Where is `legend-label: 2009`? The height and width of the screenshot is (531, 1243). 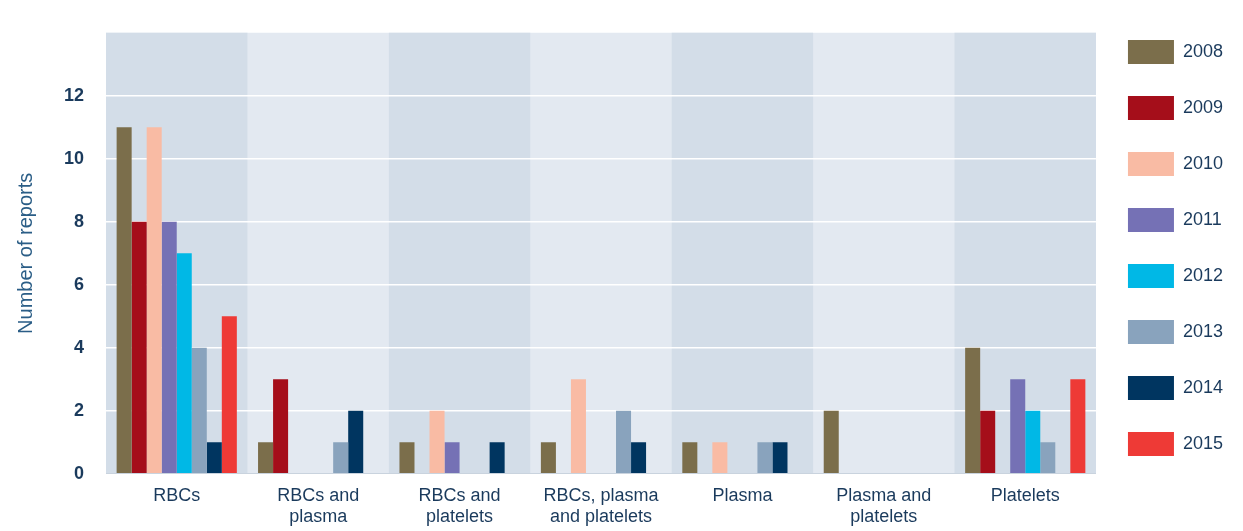
legend-label: 2009 is located at coordinates (1202, 106).